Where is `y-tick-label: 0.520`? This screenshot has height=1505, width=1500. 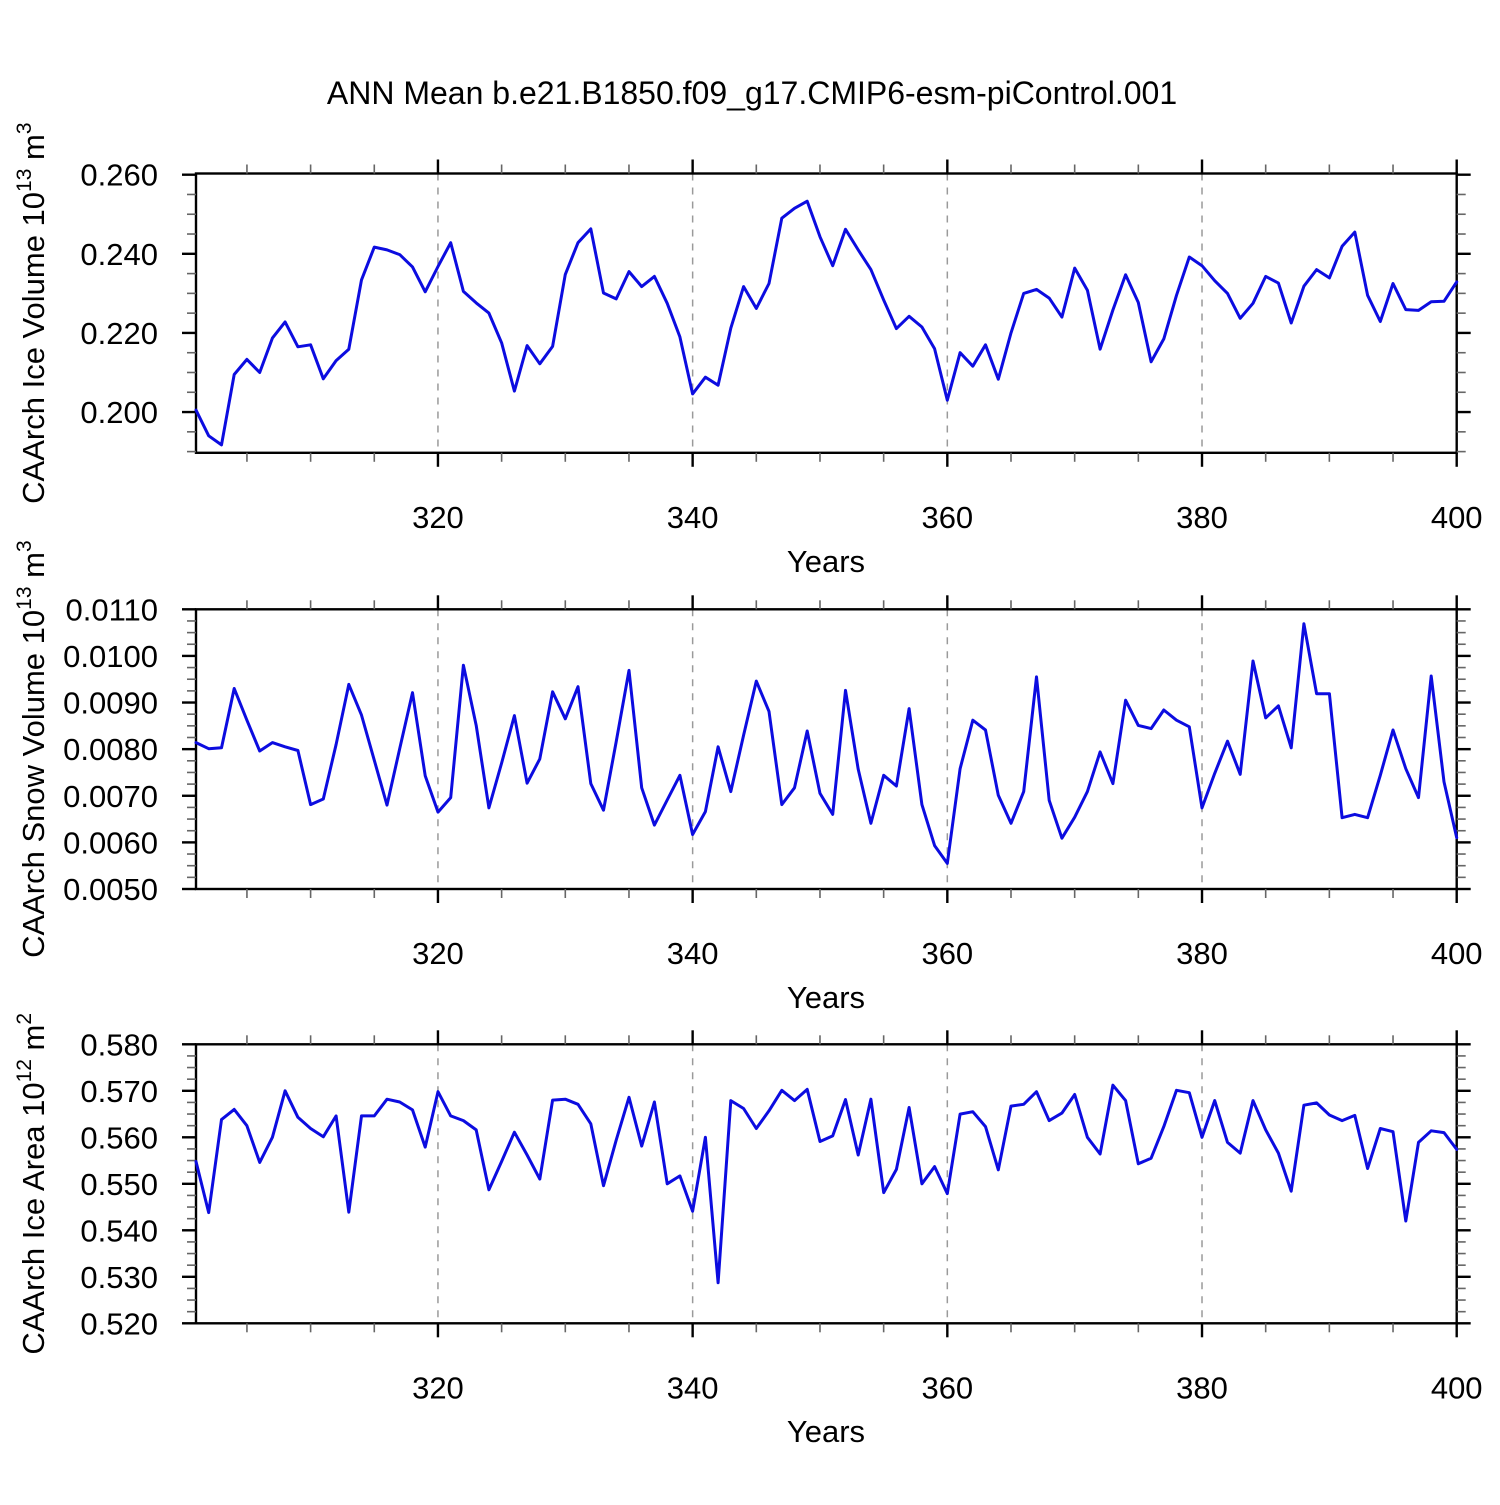
y-tick-label: 0.520 is located at coordinates (119, 1323).